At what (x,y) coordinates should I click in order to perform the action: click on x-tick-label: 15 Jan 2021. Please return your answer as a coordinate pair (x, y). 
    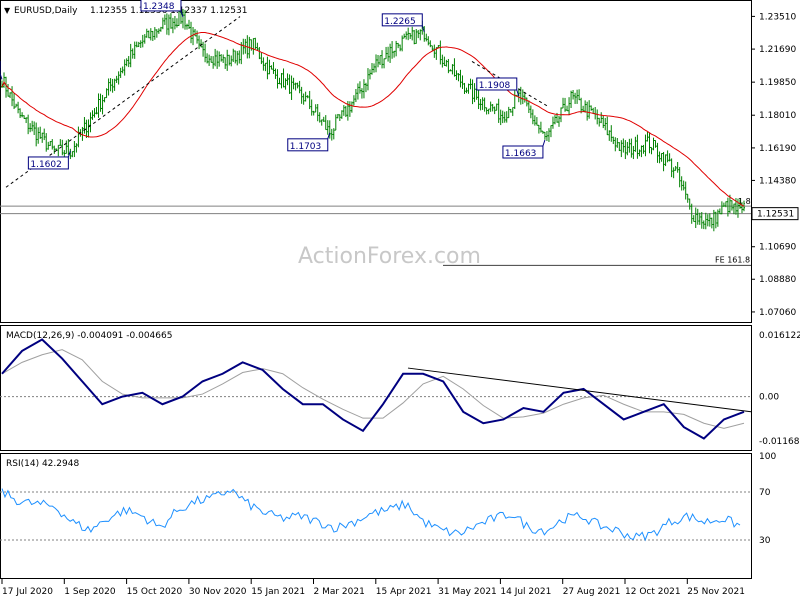
    Looking at the image, I should click on (278, 592).